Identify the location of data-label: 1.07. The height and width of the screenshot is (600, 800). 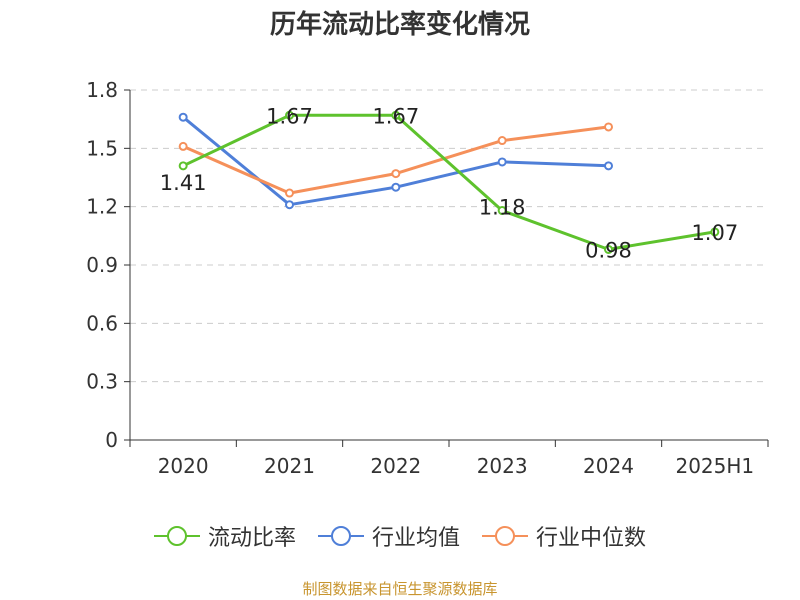
(714, 233).